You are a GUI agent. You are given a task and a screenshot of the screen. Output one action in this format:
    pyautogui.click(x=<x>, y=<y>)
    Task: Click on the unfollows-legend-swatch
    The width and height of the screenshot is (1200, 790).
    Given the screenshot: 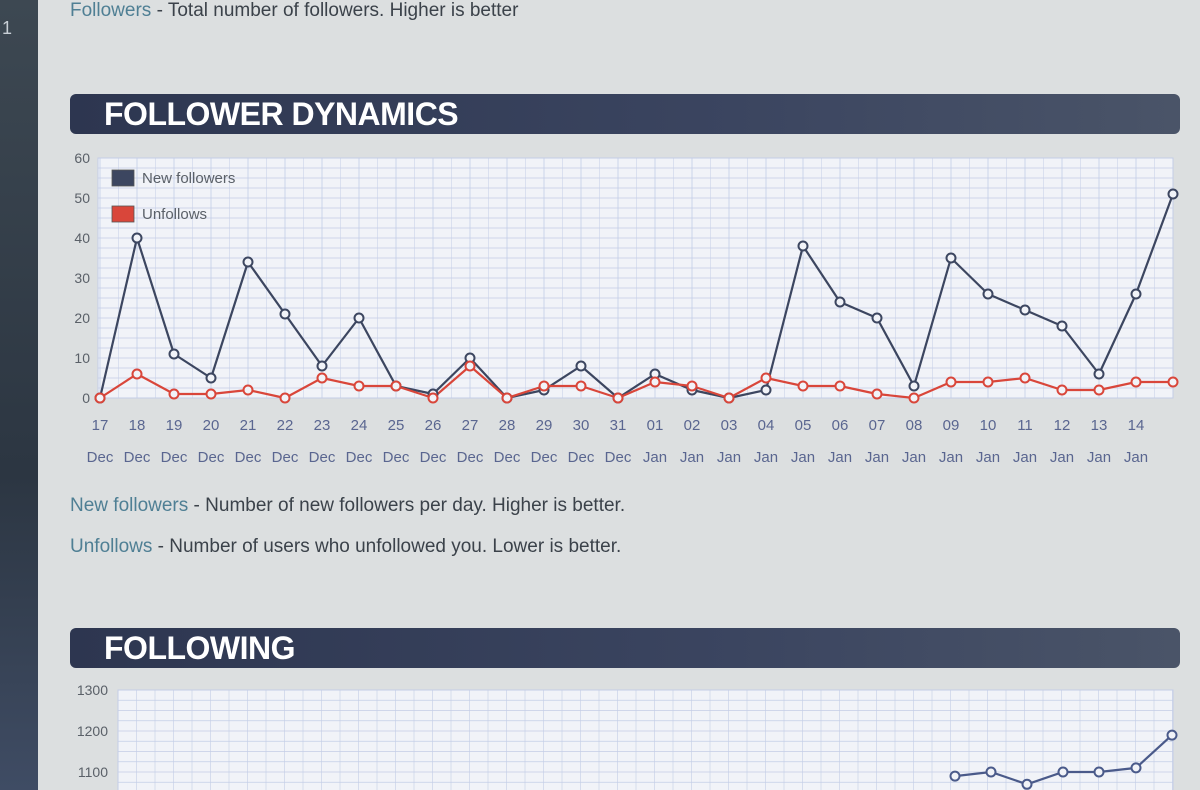 What is the action you would take?
    pyautogui.click(x=123, y=214)
    